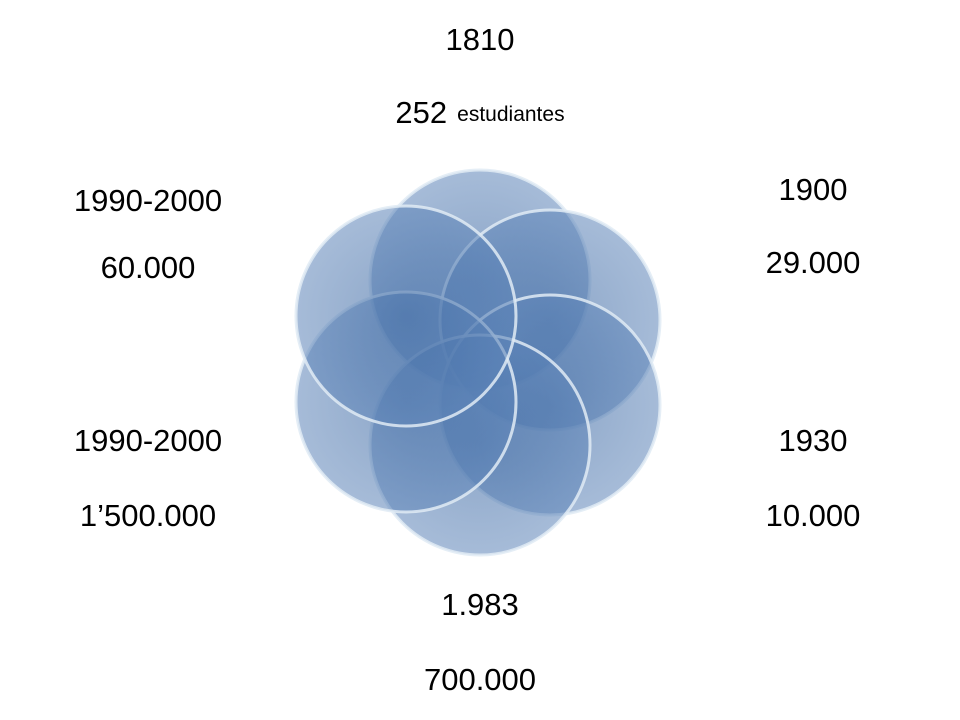 This screenshot has width=960, height=720. What do you see at coordinates (480, 679) in the screenshot?
I see `count-label: 700.000` at bounding box center [480, 679].